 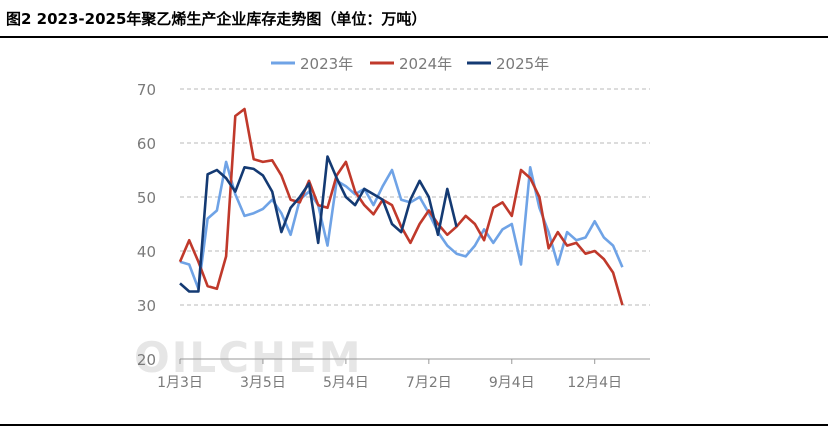 I want to click on x-tick-label: 5月4日, so click(x=346, y=383).